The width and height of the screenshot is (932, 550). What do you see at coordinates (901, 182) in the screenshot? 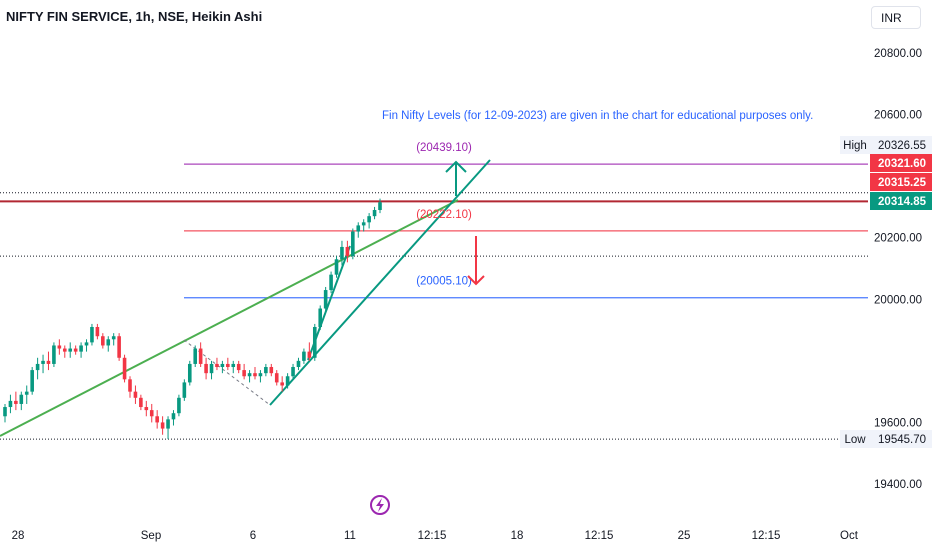
I see `price-tag-2: 20315.25` at bounding box center [901, 182].